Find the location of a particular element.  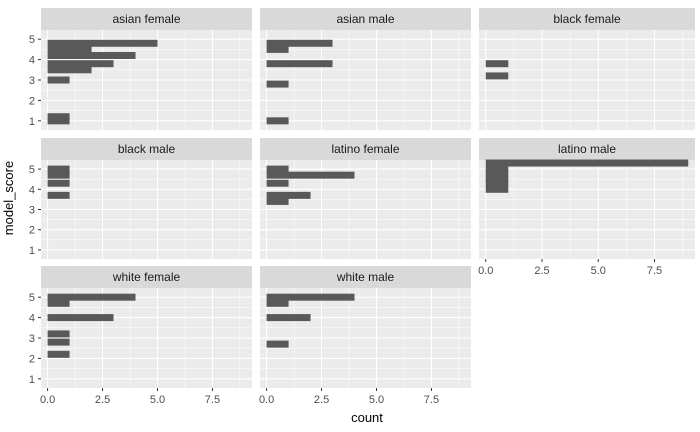

facet-strip-label: white female is located at coordinates (146, 277).